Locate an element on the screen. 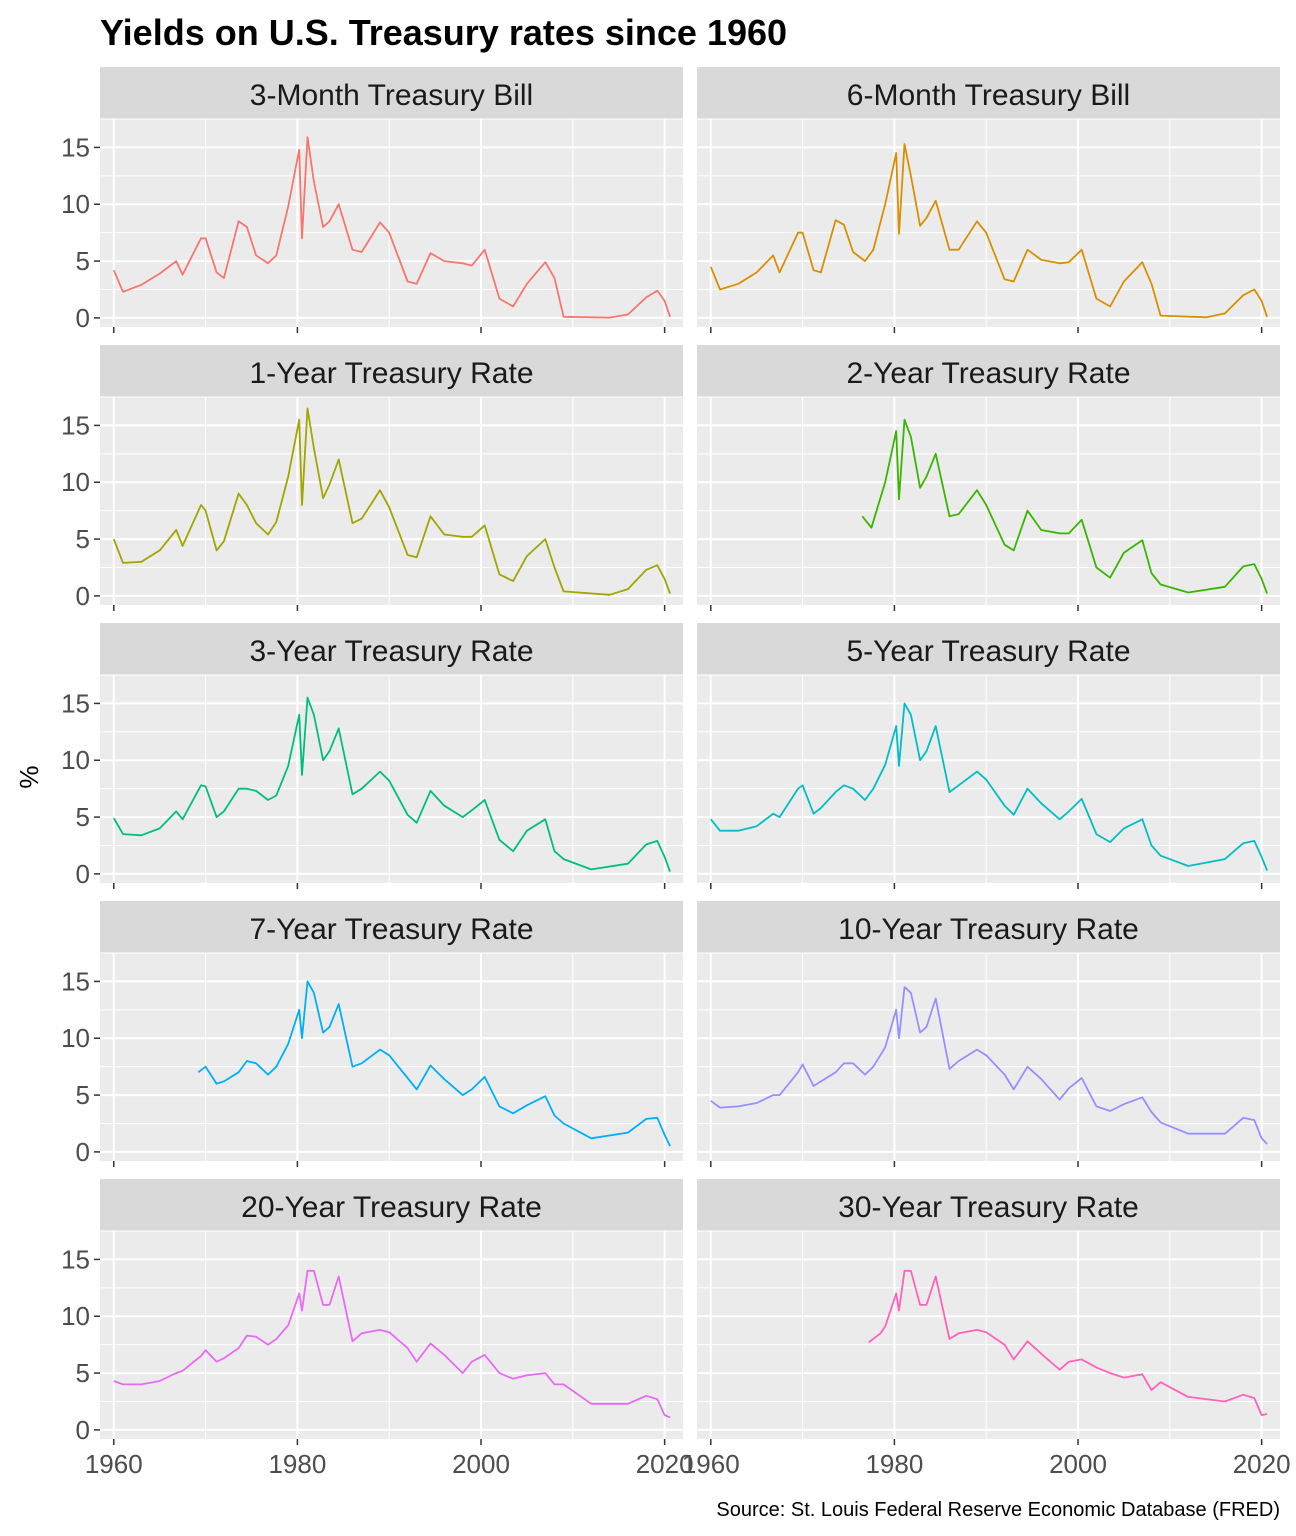 The height and width of the screenshot is (1536, 1296). facet-panel-1: 3-Month Treasury Bill 0 5 10 15 is located at coordinates (372, 200).